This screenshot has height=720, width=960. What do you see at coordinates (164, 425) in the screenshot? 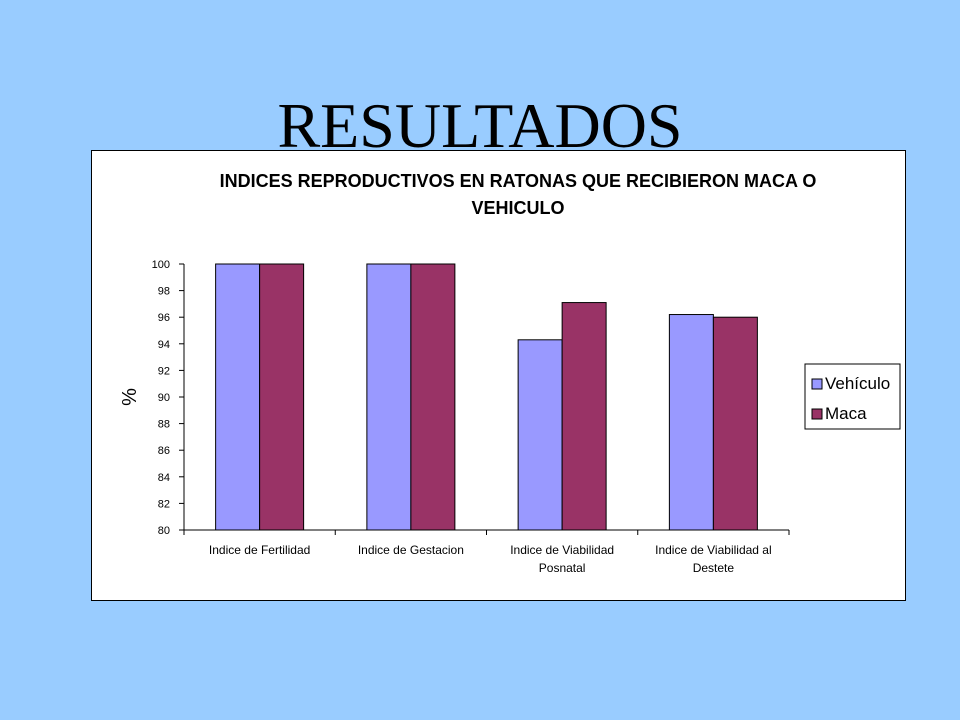
I see `y-tick-label: 88` at bounding box center [164, 425].